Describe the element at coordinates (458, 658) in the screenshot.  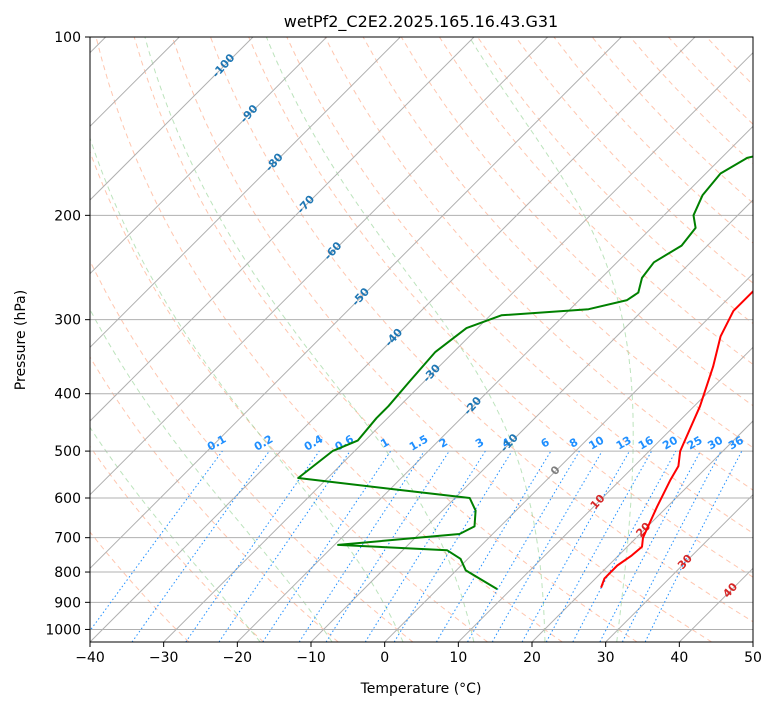
I see `x-tick-label: 10` at that location.